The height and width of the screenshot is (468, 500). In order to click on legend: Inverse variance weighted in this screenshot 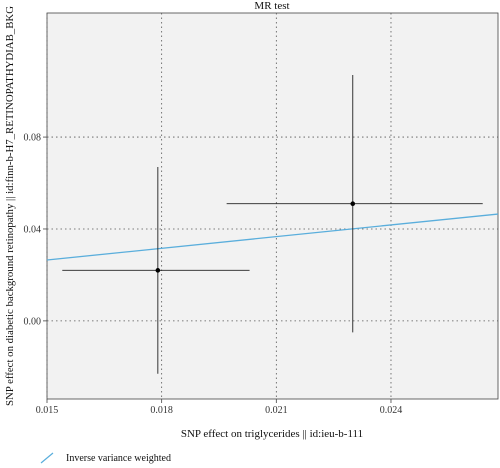, I will do `click(105, 458)`.